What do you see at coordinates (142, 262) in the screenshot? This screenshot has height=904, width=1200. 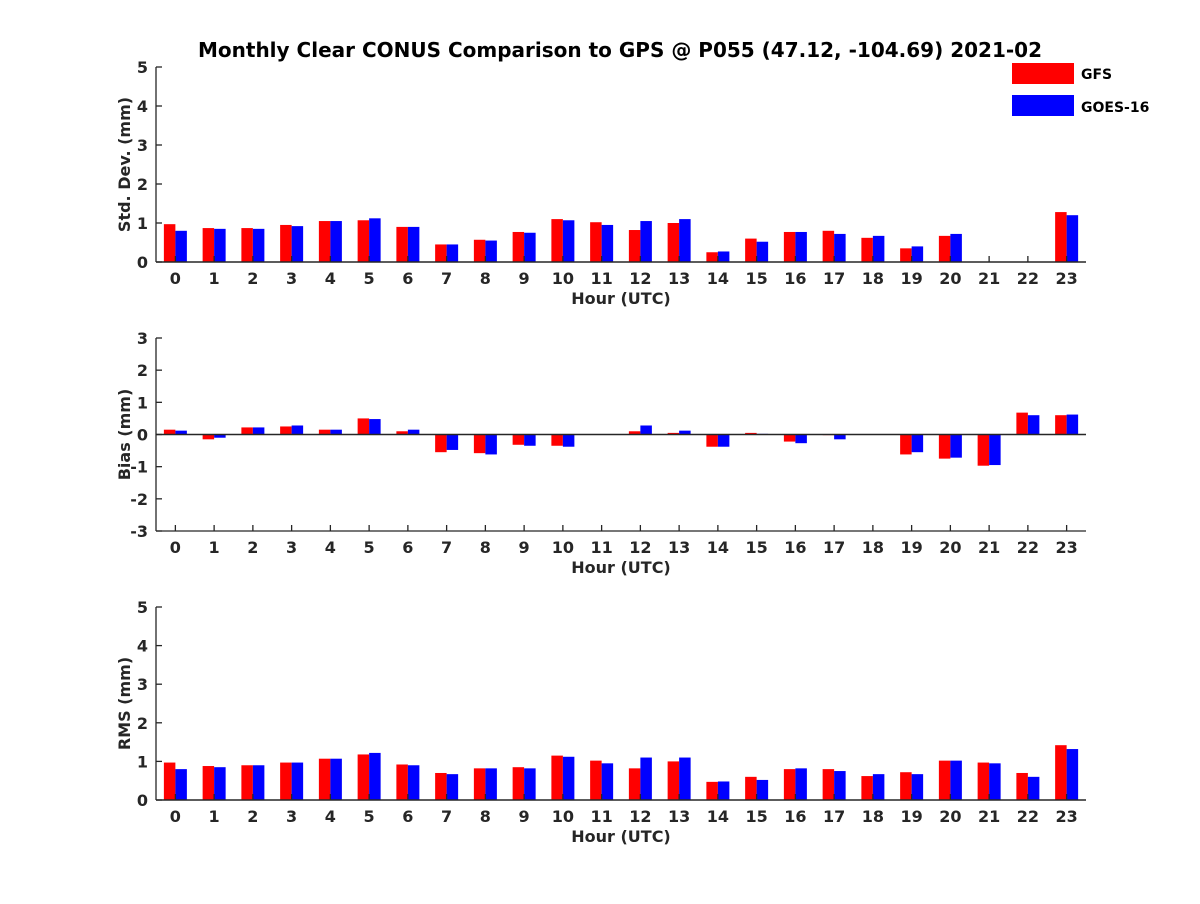 I see `stddev-ytick-label-0: 0` at bounding box center [142, 262].